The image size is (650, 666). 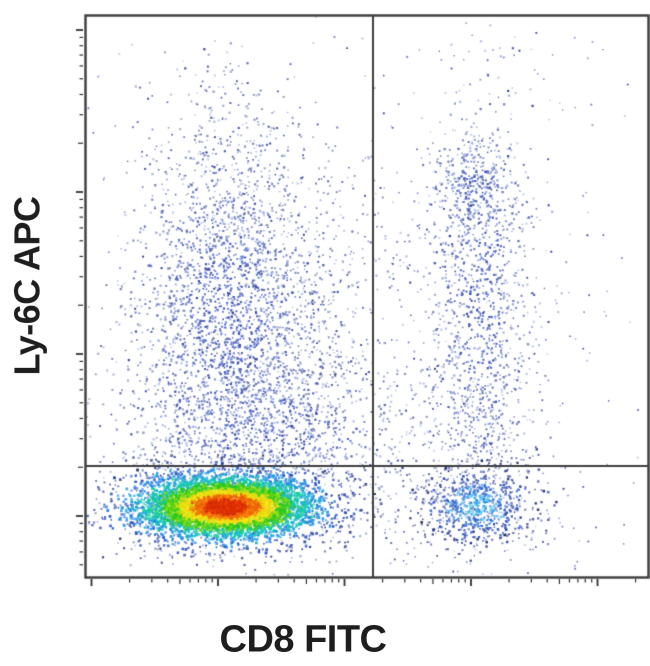 I want to click on y-axis-label: Ly-6C APC, so click(x=27, y=286).